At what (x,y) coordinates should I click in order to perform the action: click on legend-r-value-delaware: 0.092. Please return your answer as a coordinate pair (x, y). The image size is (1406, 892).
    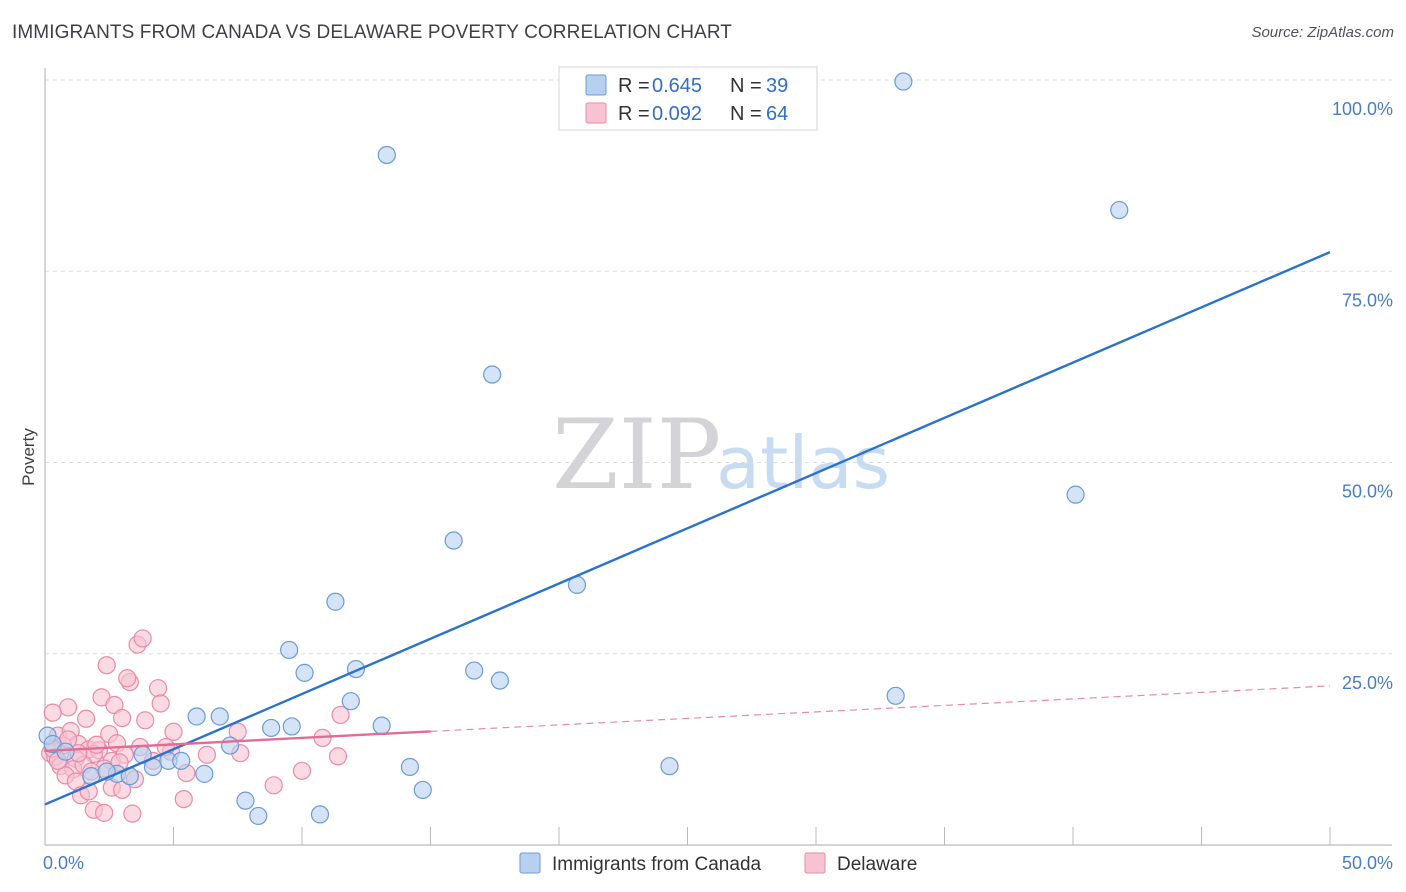
    Looking at the image, I should click on (677, 114).